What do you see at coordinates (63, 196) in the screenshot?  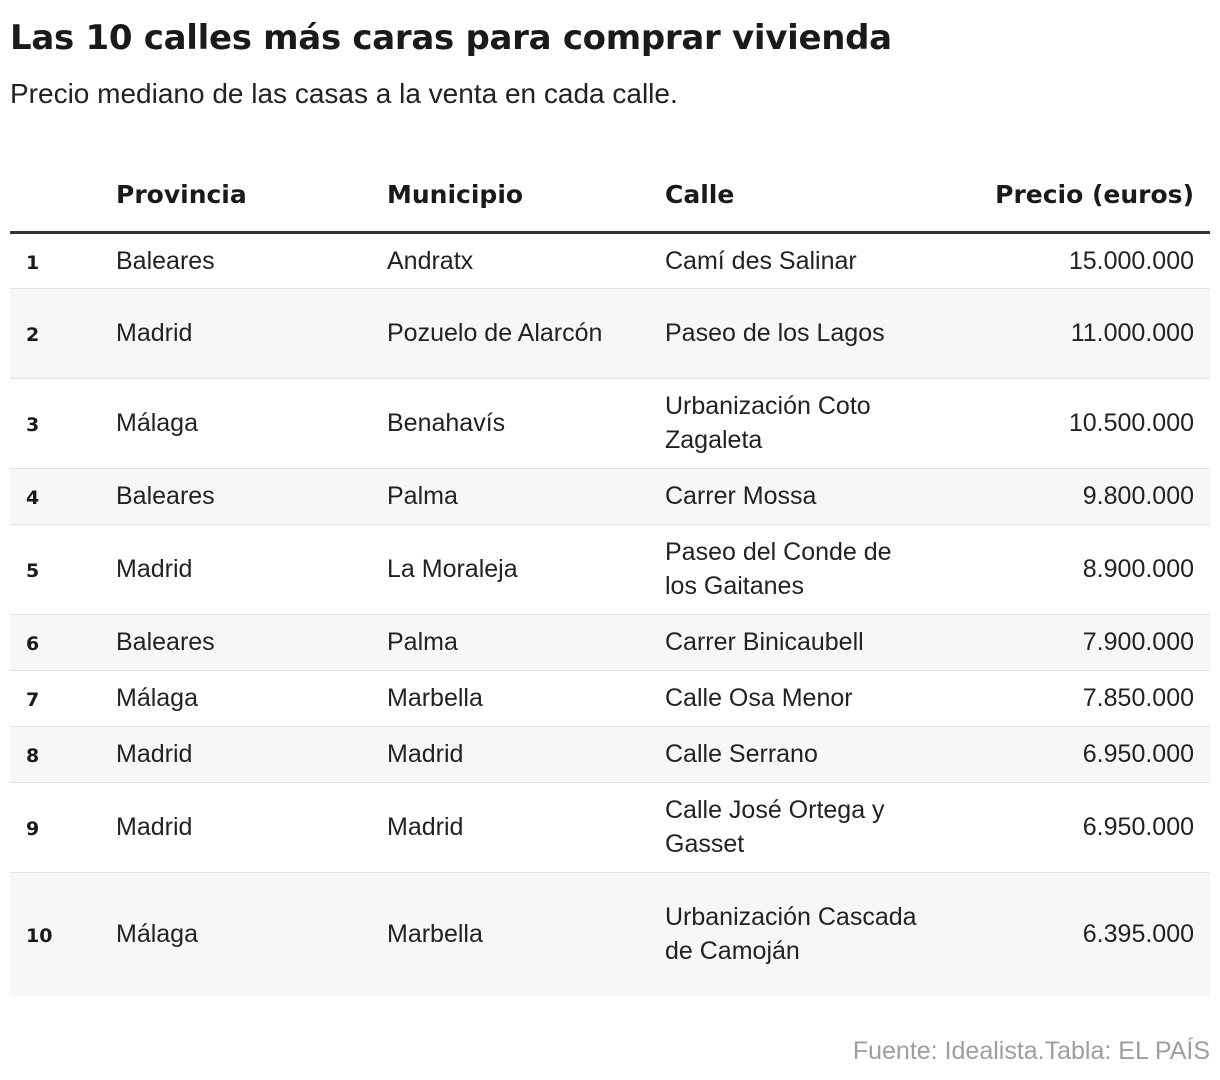 I see `column-header-rank` at bounding box center [63, 196].